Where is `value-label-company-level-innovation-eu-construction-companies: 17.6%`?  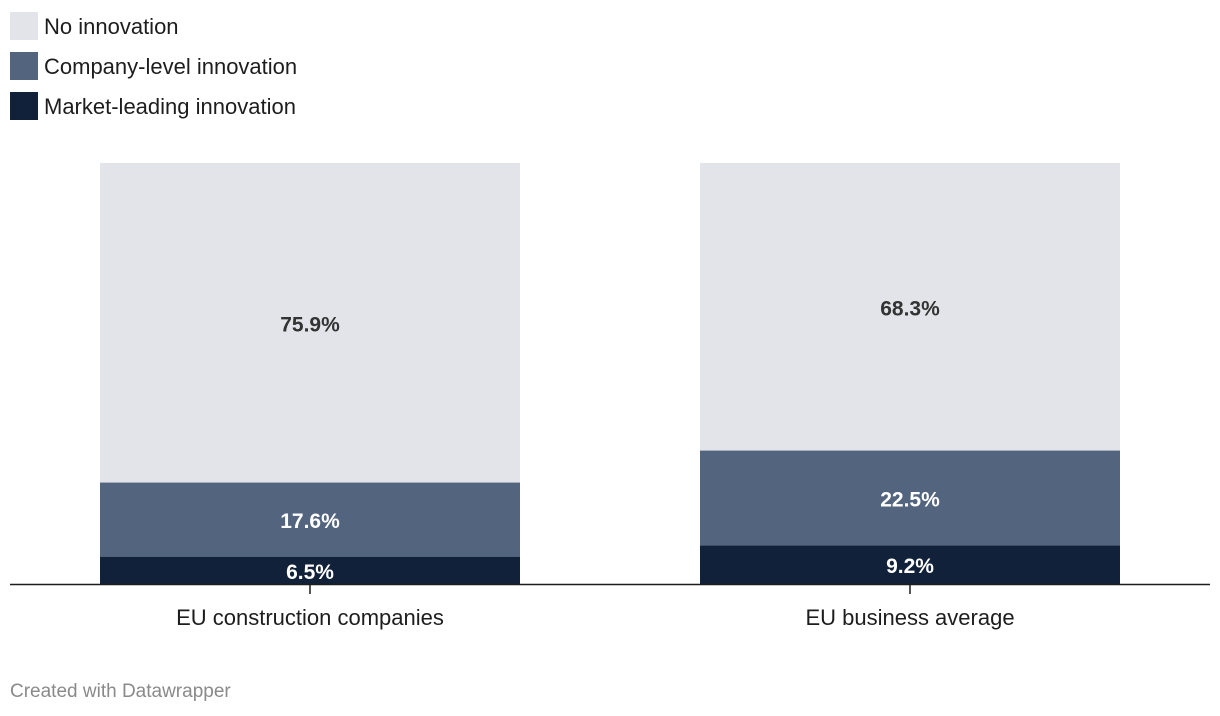 value-label-company-level-innovation-eu-construction-companies: 17.6% is located at coordinates (310, 521).